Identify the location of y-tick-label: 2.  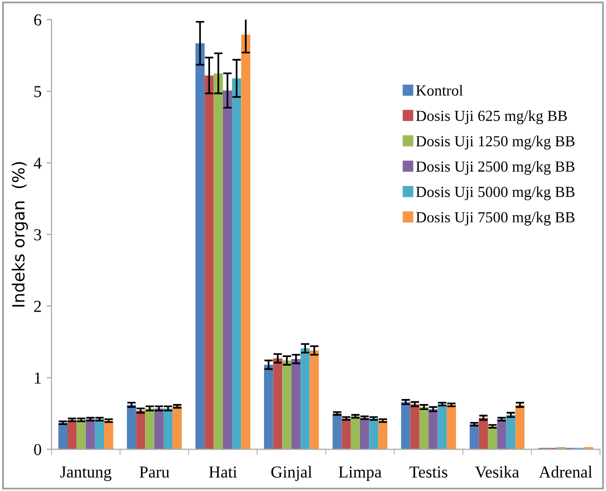
(37, 306).